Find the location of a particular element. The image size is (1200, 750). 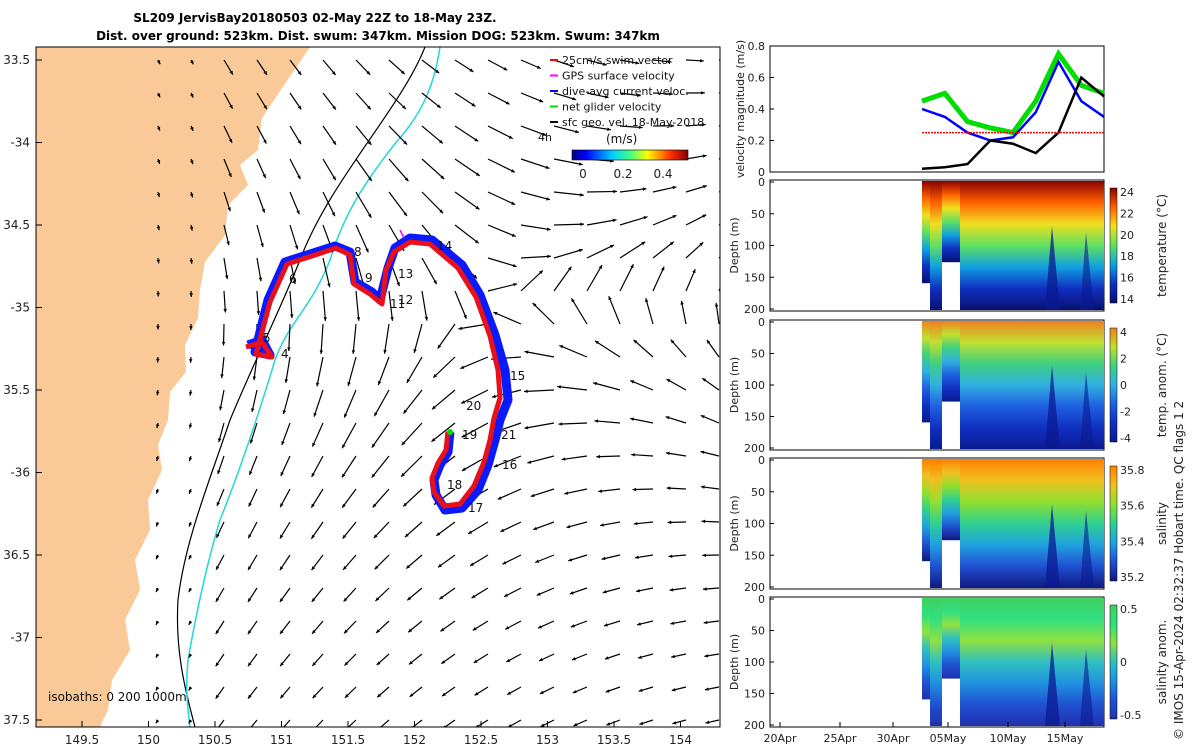

colorbar-tick-label: -0.5 is located at coordinates (1130, 715).